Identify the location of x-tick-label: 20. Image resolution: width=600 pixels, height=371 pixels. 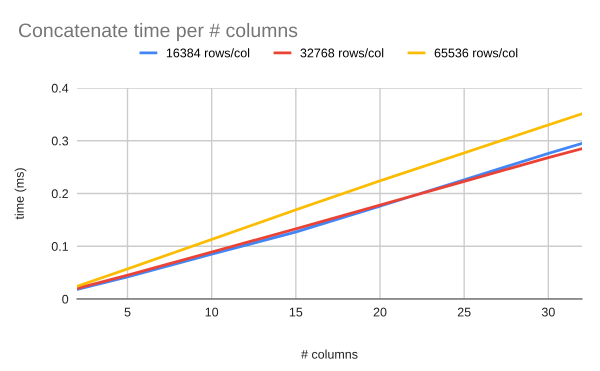
(380, 312).